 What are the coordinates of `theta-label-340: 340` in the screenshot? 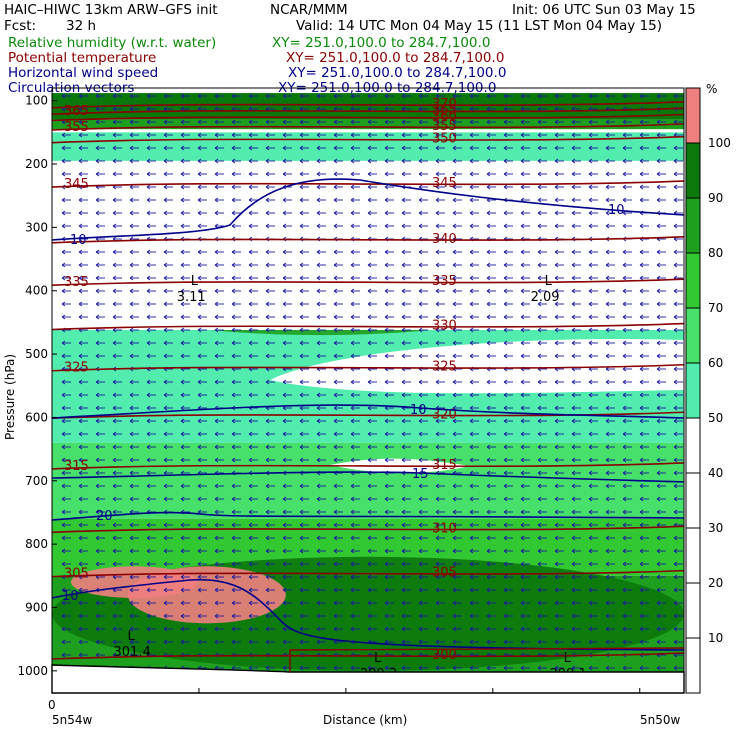 It's located at (444, 239).